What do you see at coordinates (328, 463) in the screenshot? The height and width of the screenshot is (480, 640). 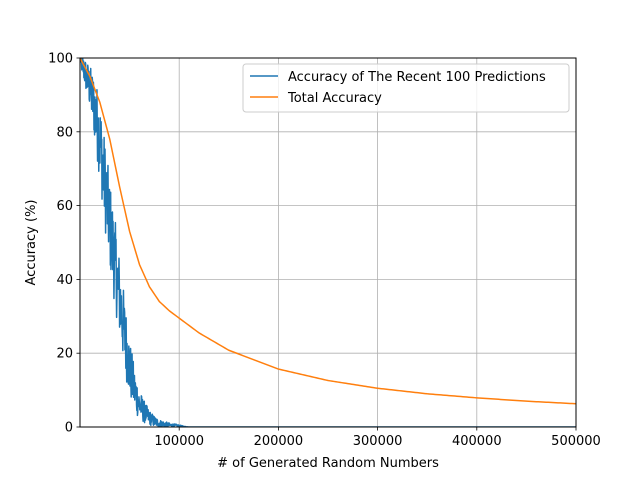 I see `x-axis-label: # of Generated Random Numbers` at bounding box center [328, 463].